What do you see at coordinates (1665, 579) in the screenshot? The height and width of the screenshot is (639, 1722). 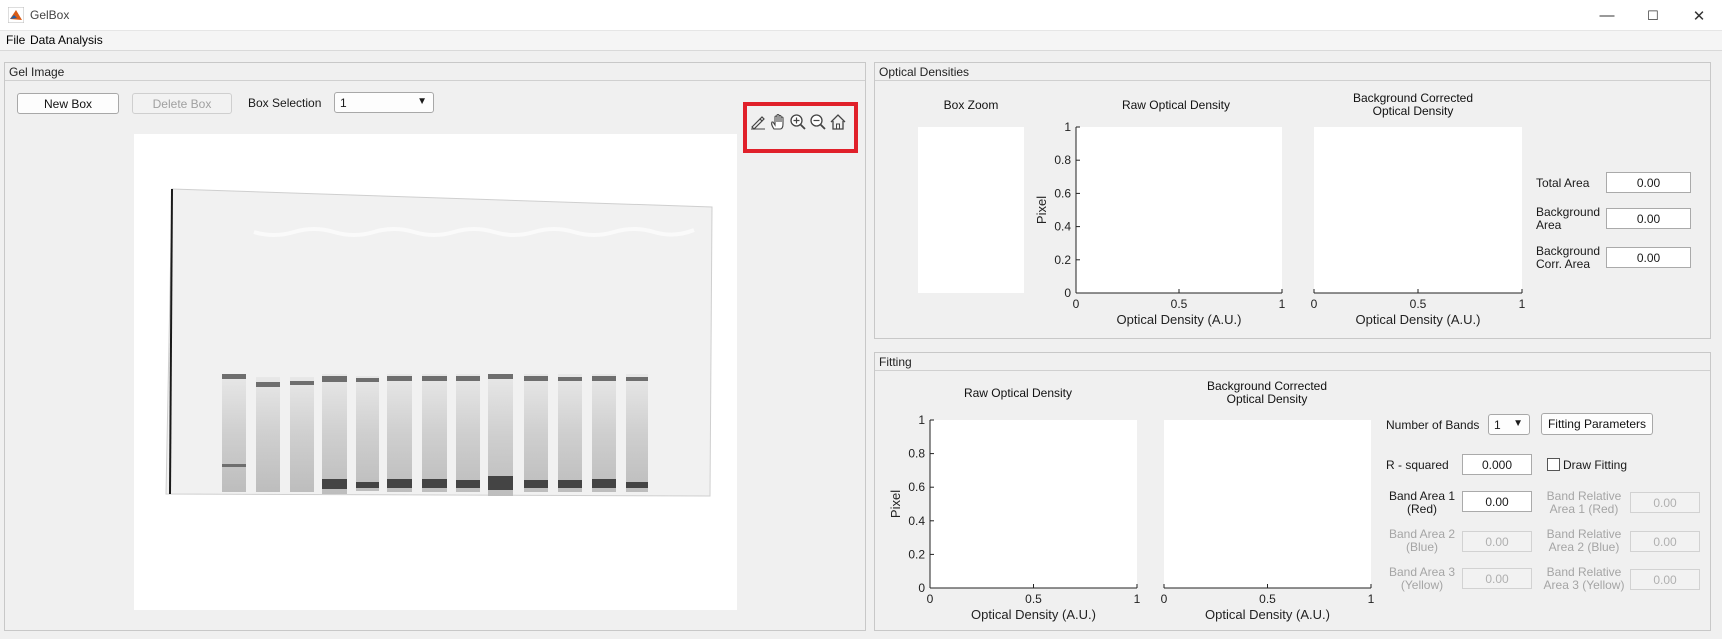 I see `band-relative-area-3-field: 0.00` at bounding box center [1665, 579].